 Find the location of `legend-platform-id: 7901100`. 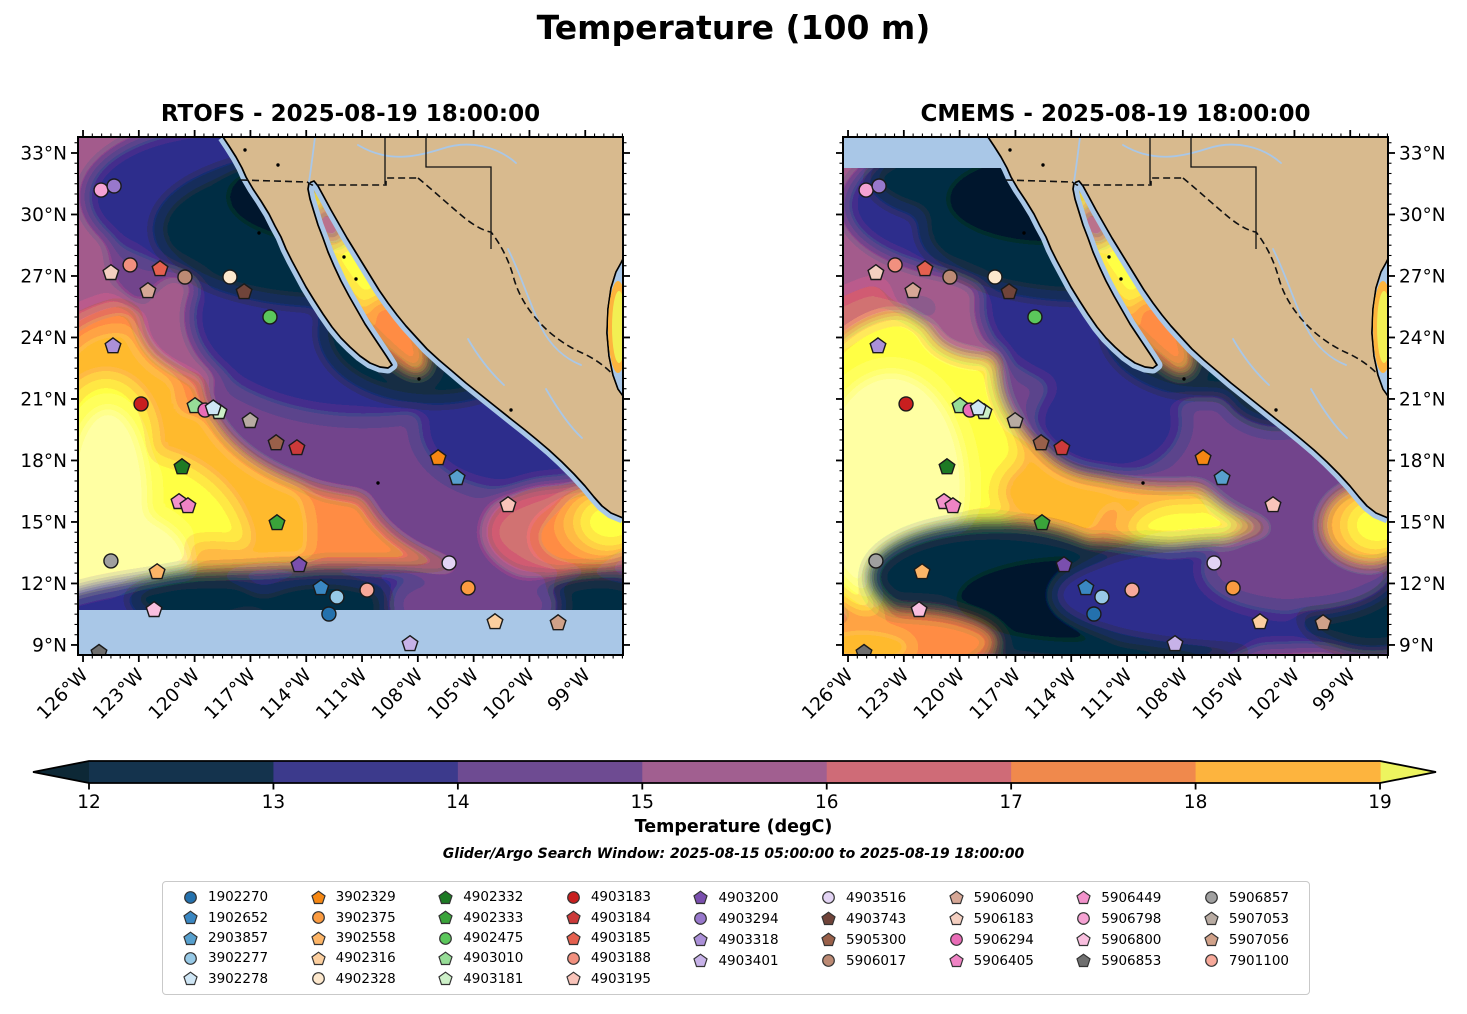

legend-platform-id: 7901100 is located at coordinates (1258, 960).